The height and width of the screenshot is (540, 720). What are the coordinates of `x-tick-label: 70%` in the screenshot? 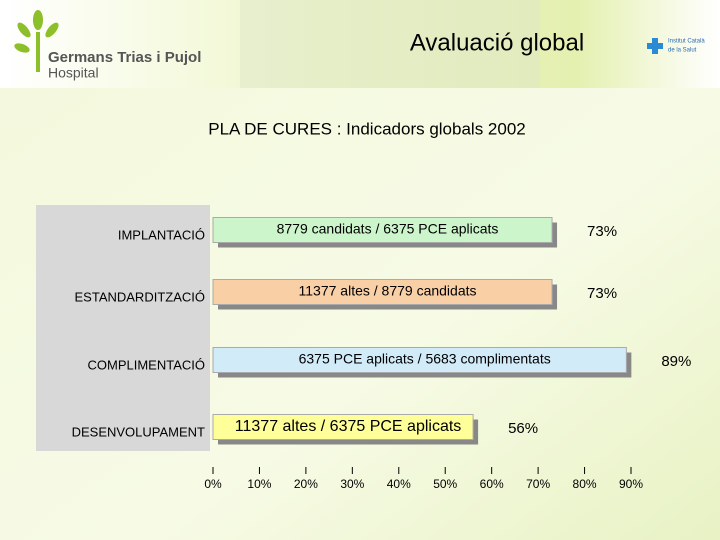 It's located at (538, 484).